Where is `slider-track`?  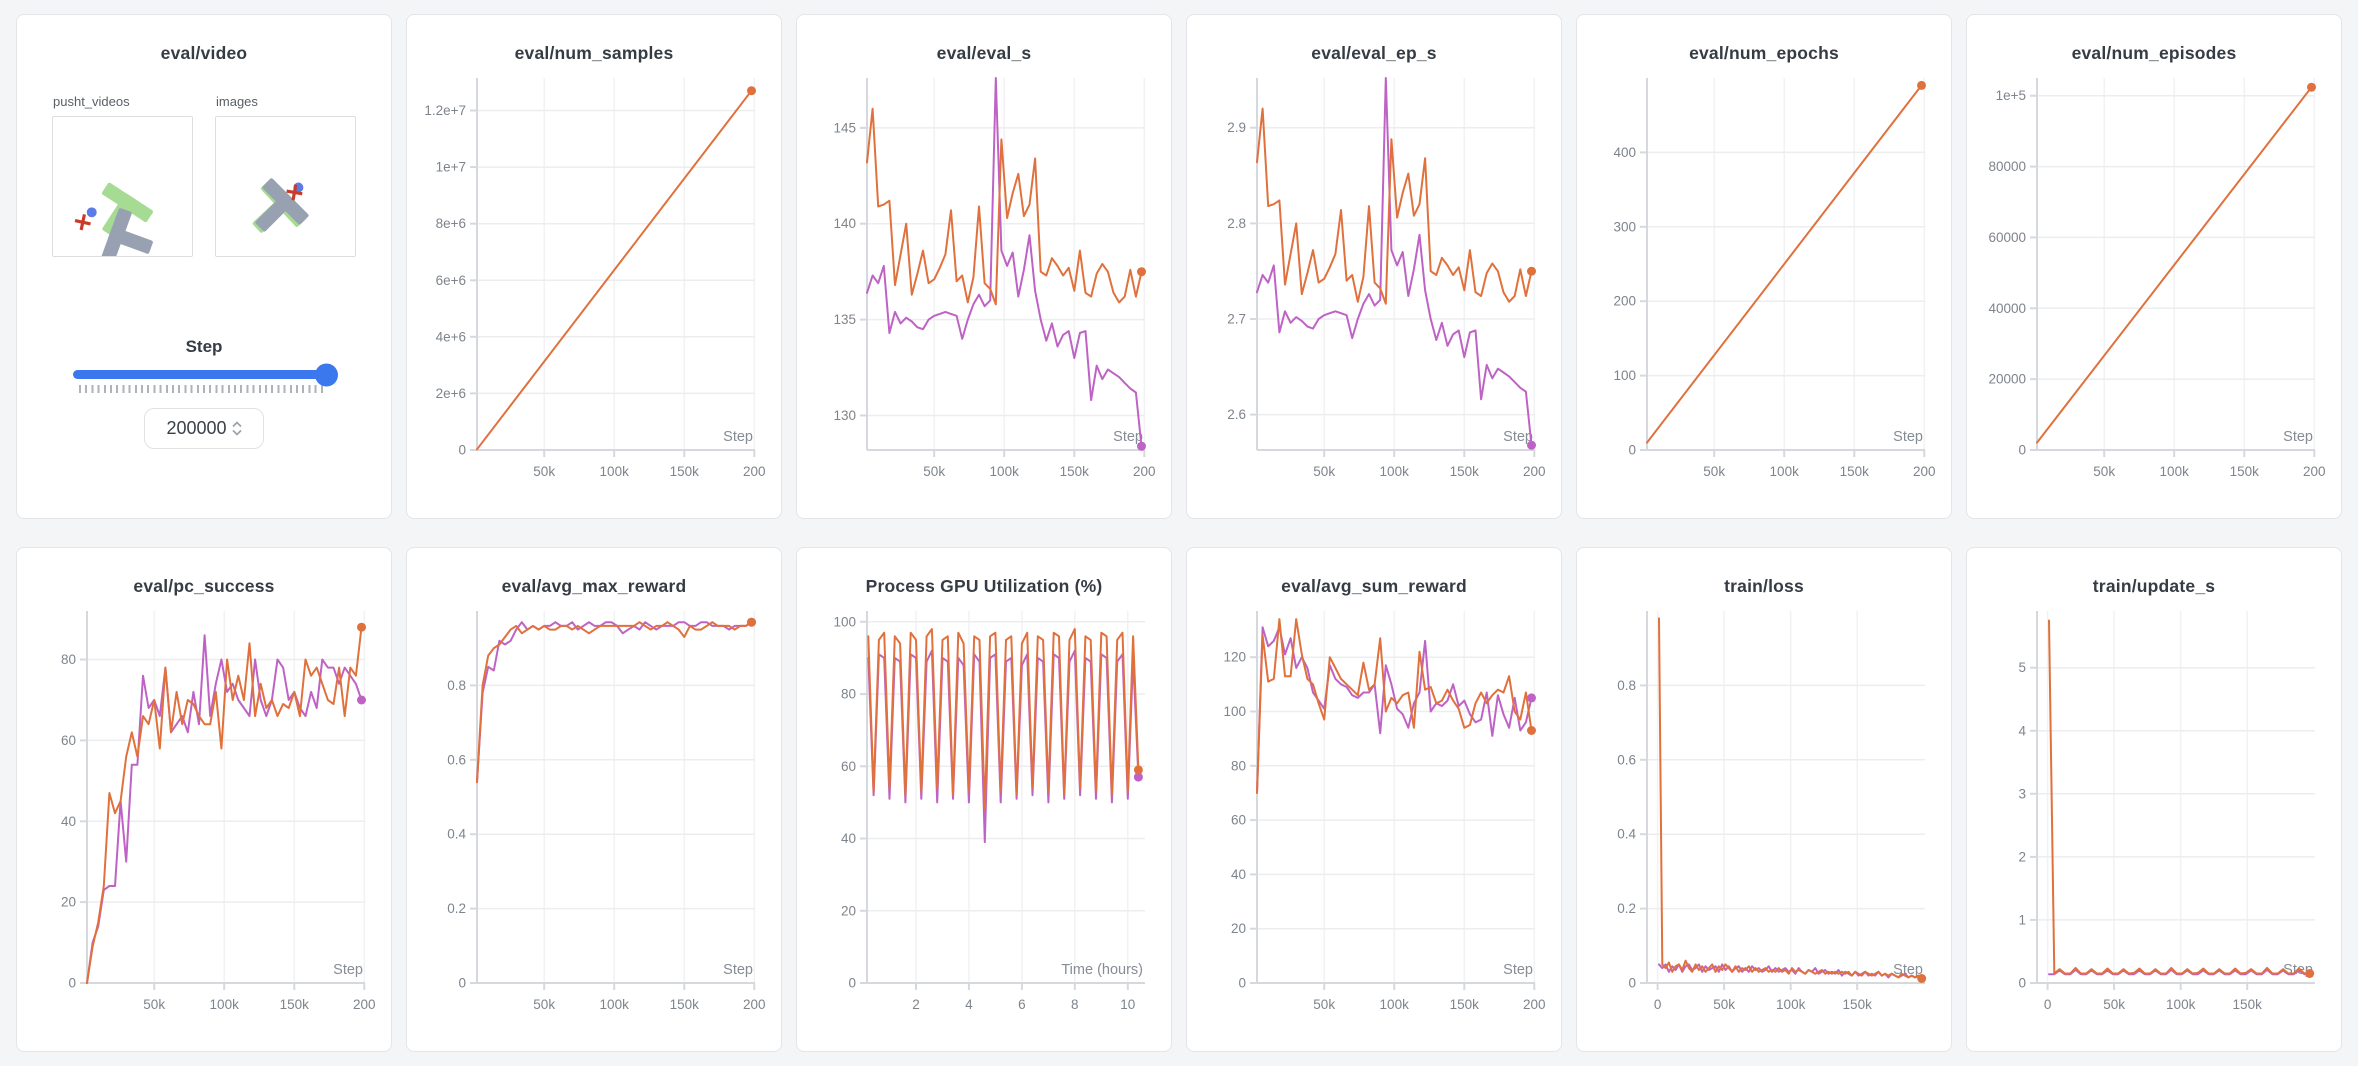
slider-track is located at coordinates (205, 374).